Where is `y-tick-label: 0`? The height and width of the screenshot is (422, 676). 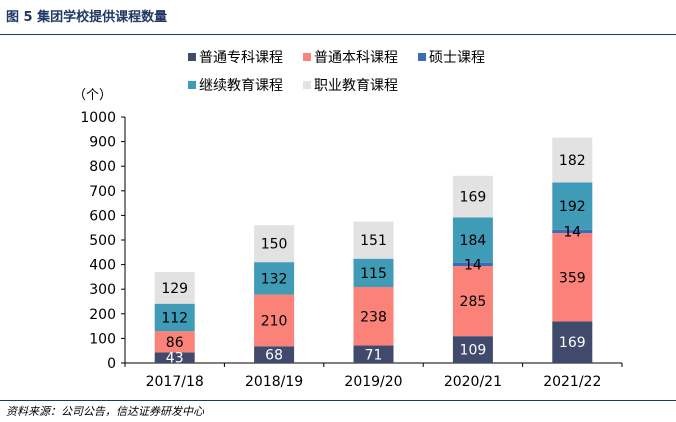 y-tick-label: 0 is located at coordinates (111, 364).